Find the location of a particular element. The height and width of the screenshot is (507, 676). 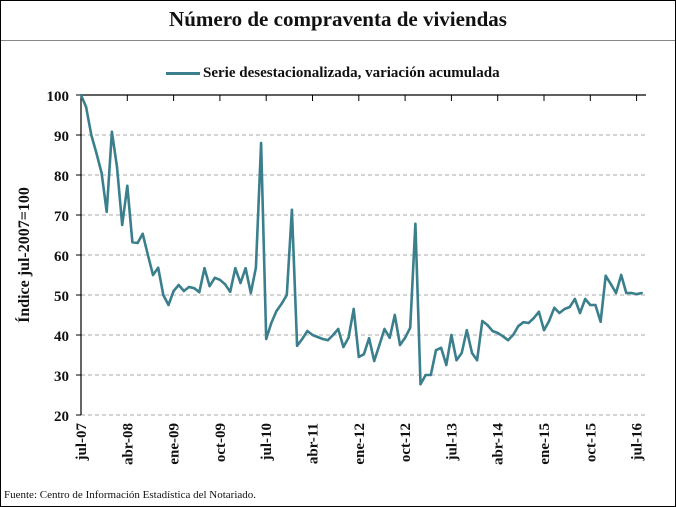

y-tick-label: 20 is located at coordinates (61, 417).